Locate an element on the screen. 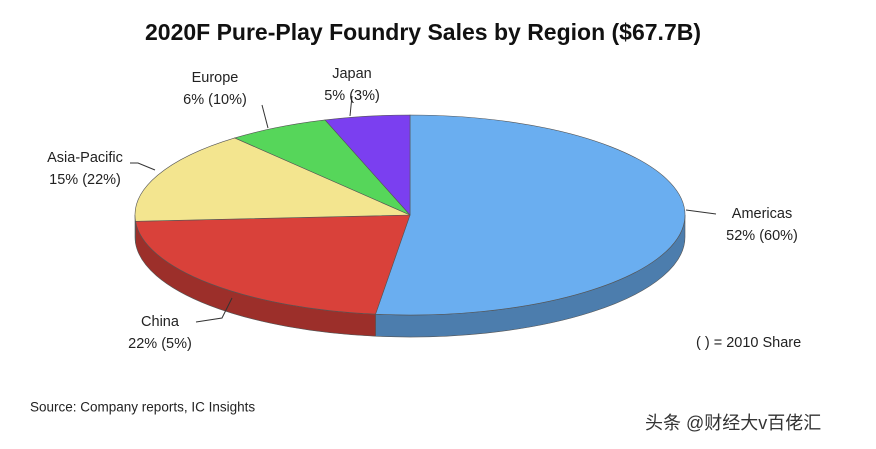 The image size is (876, 449). watermark: 头条 @财经大v百佬汇 is located at coordinates (733, 423).